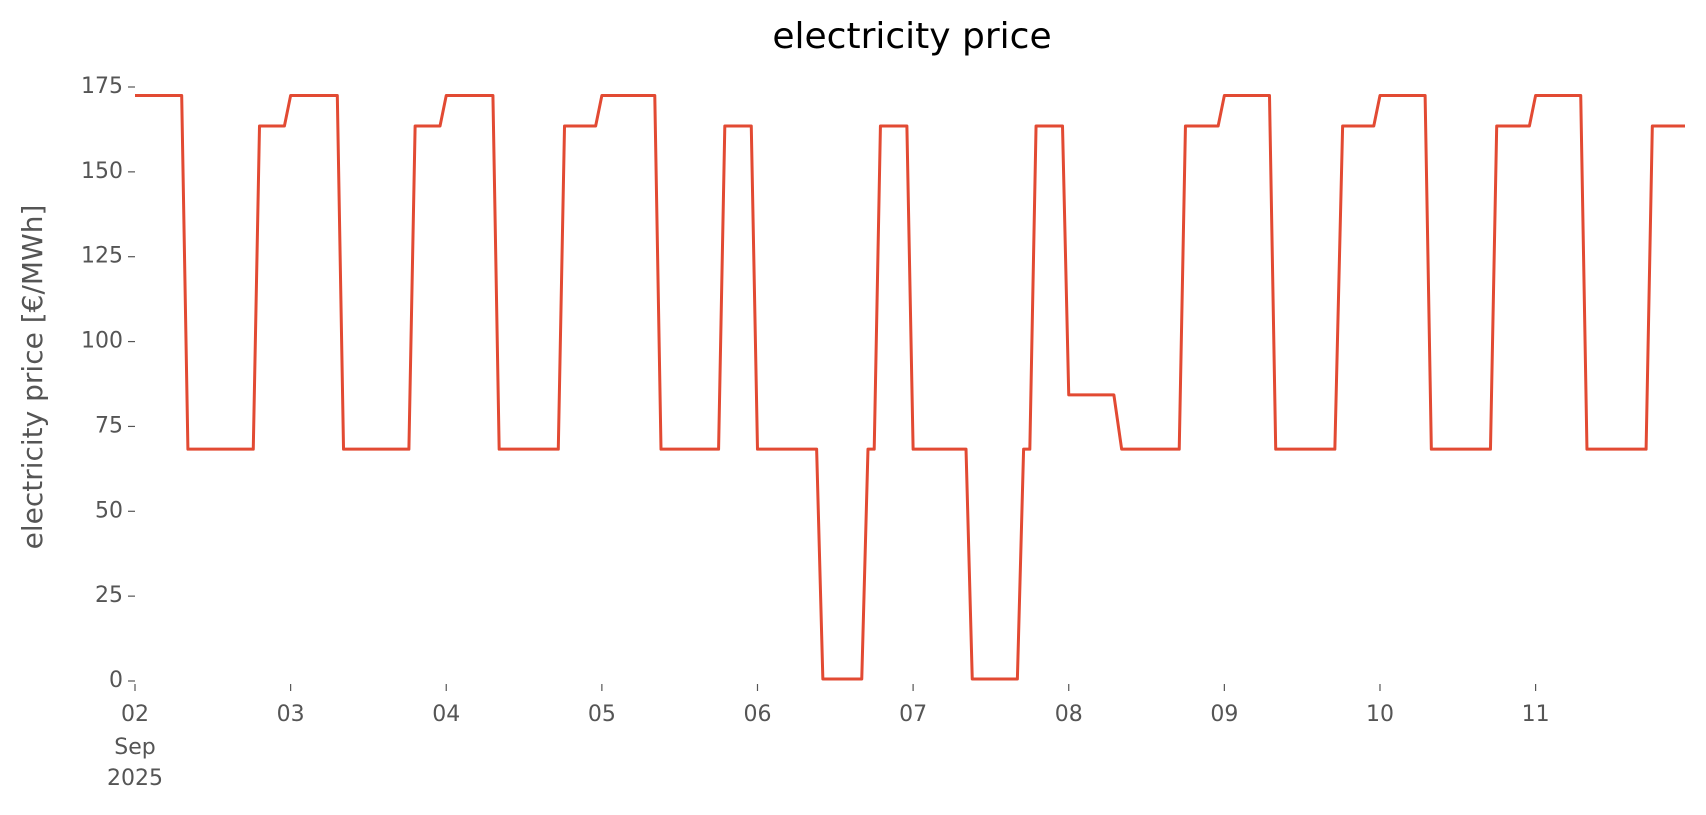  I want to click on x-tick-label: 10, so click(1380, 714).